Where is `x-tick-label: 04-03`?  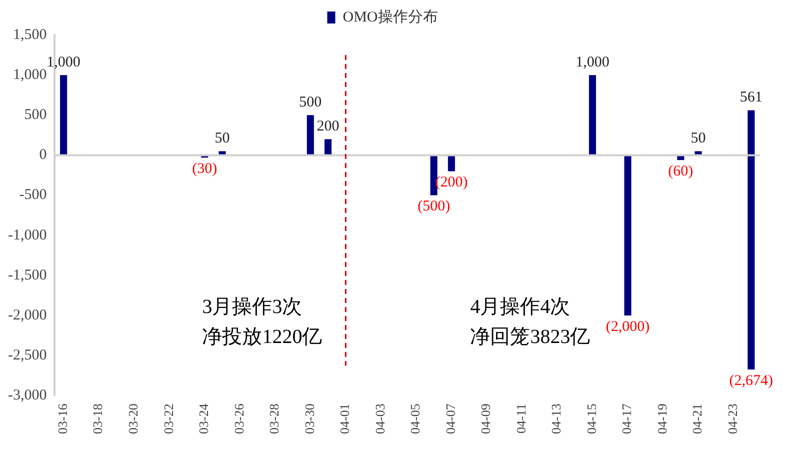
x-tick-label: 04-03 is located at coordinates (380, 419).